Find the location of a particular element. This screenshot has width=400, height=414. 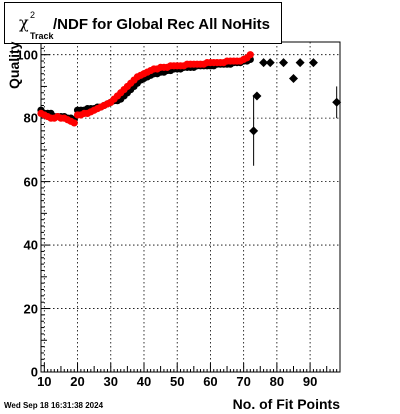

x-tick-label: 60 is located at coordinates (210, 381).